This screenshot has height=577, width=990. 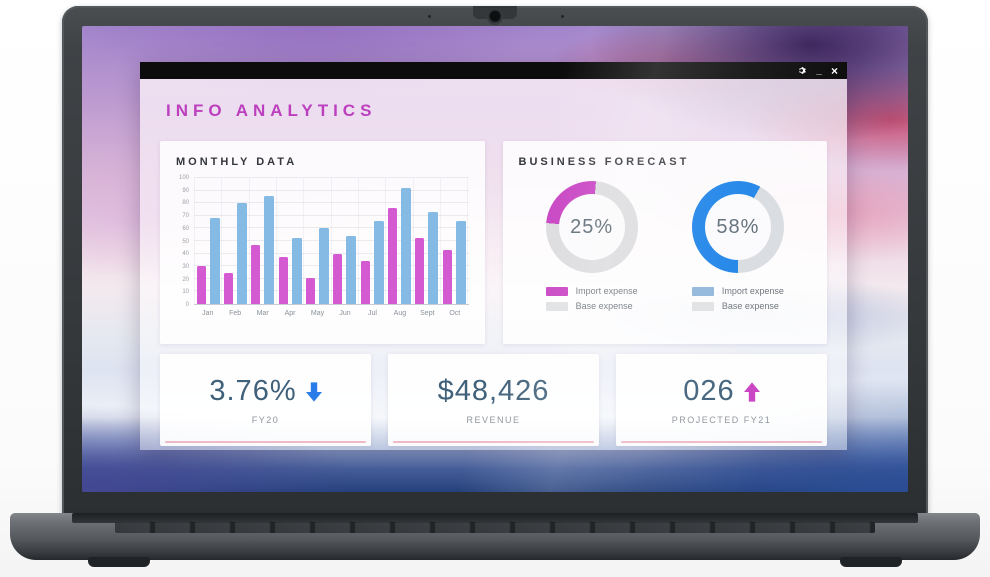 What do you see at coordinates (427, 313) in the screenshot?
I see `x-tick-sept: Sept` at bounding box center [427, 313].